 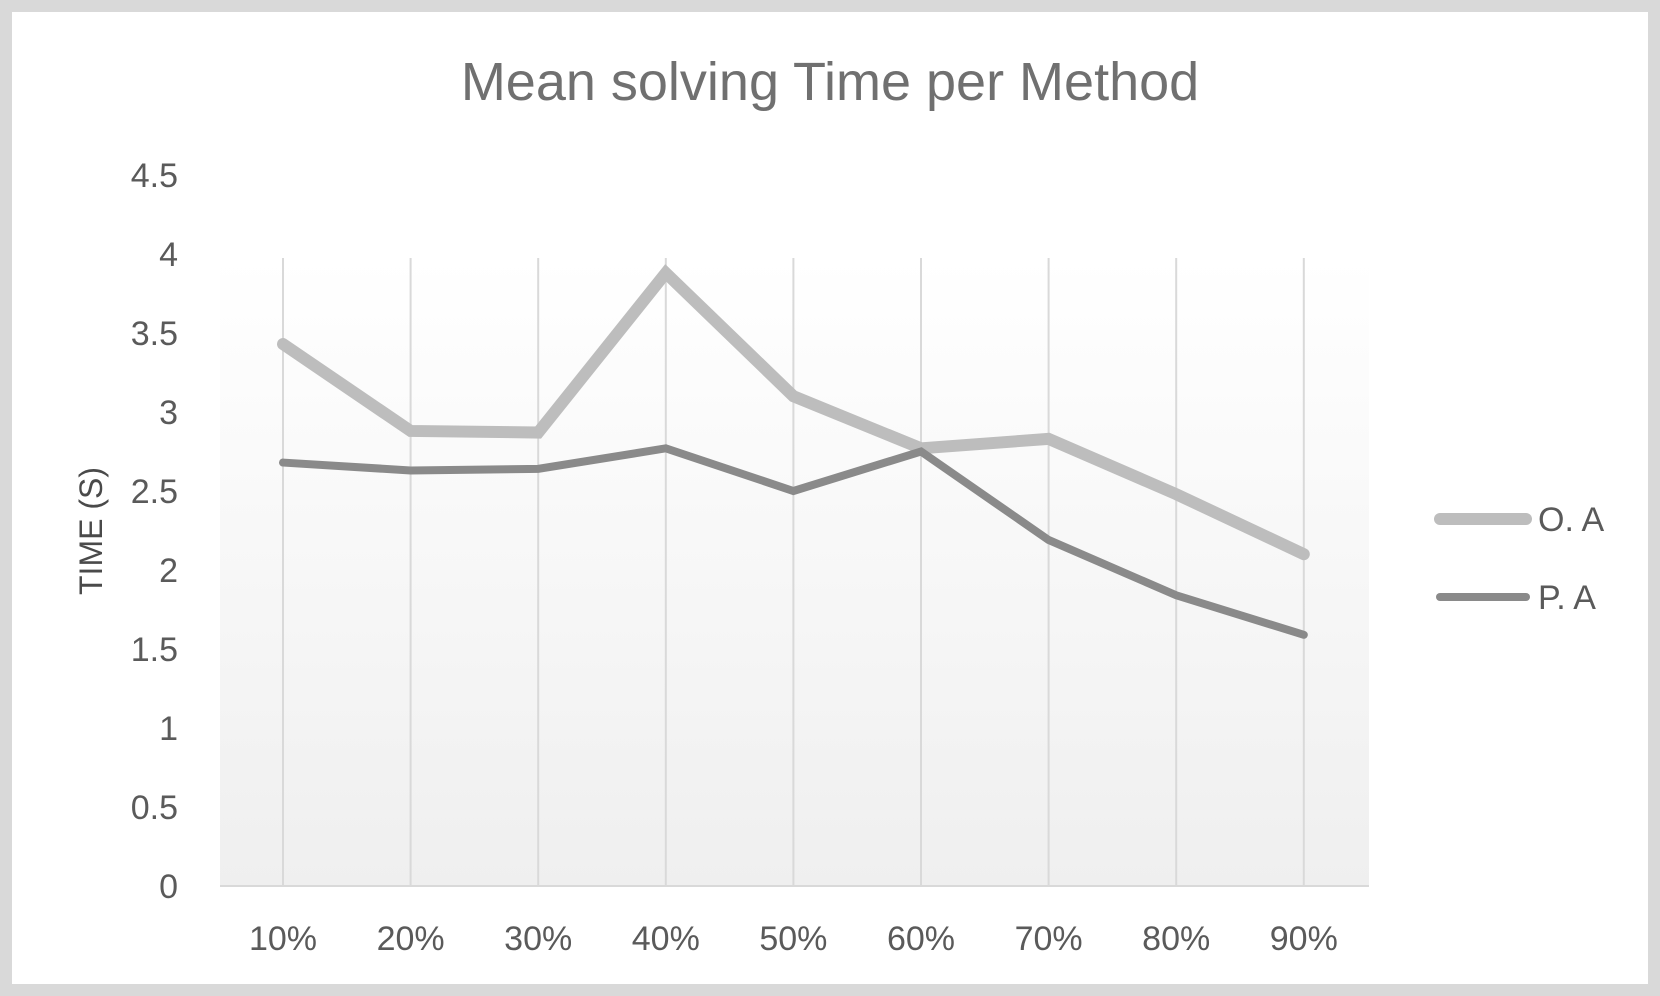 I want to click on x-tick-label: 20%, so click(x=411, y=939).